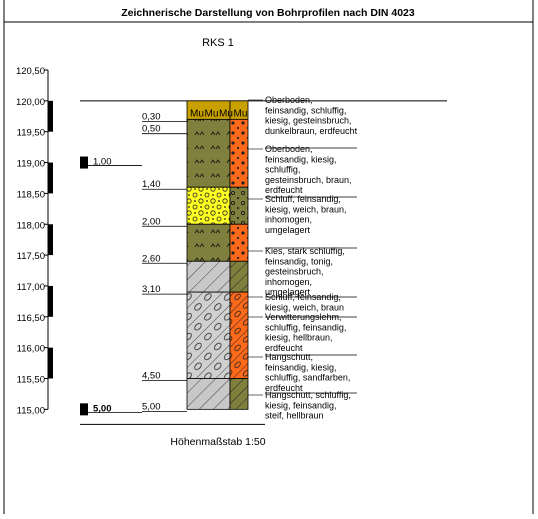 This screenshot has width=538, height=519. Describe the element at coordinates (308, 180) in the screenshot. I see `description-line: gesteinsbruch, braun,` at that location.